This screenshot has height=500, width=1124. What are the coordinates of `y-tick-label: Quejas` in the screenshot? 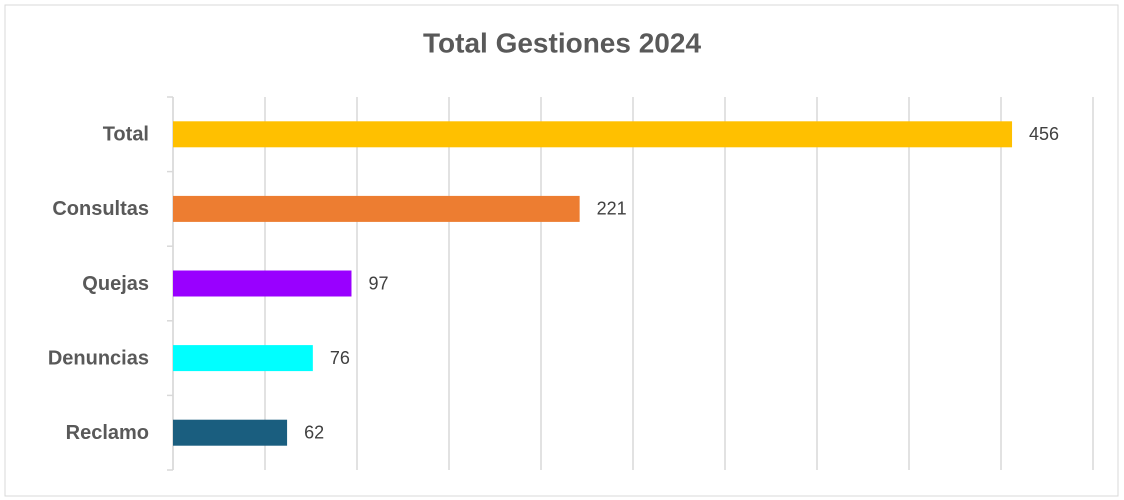 It's located at (115, 284).